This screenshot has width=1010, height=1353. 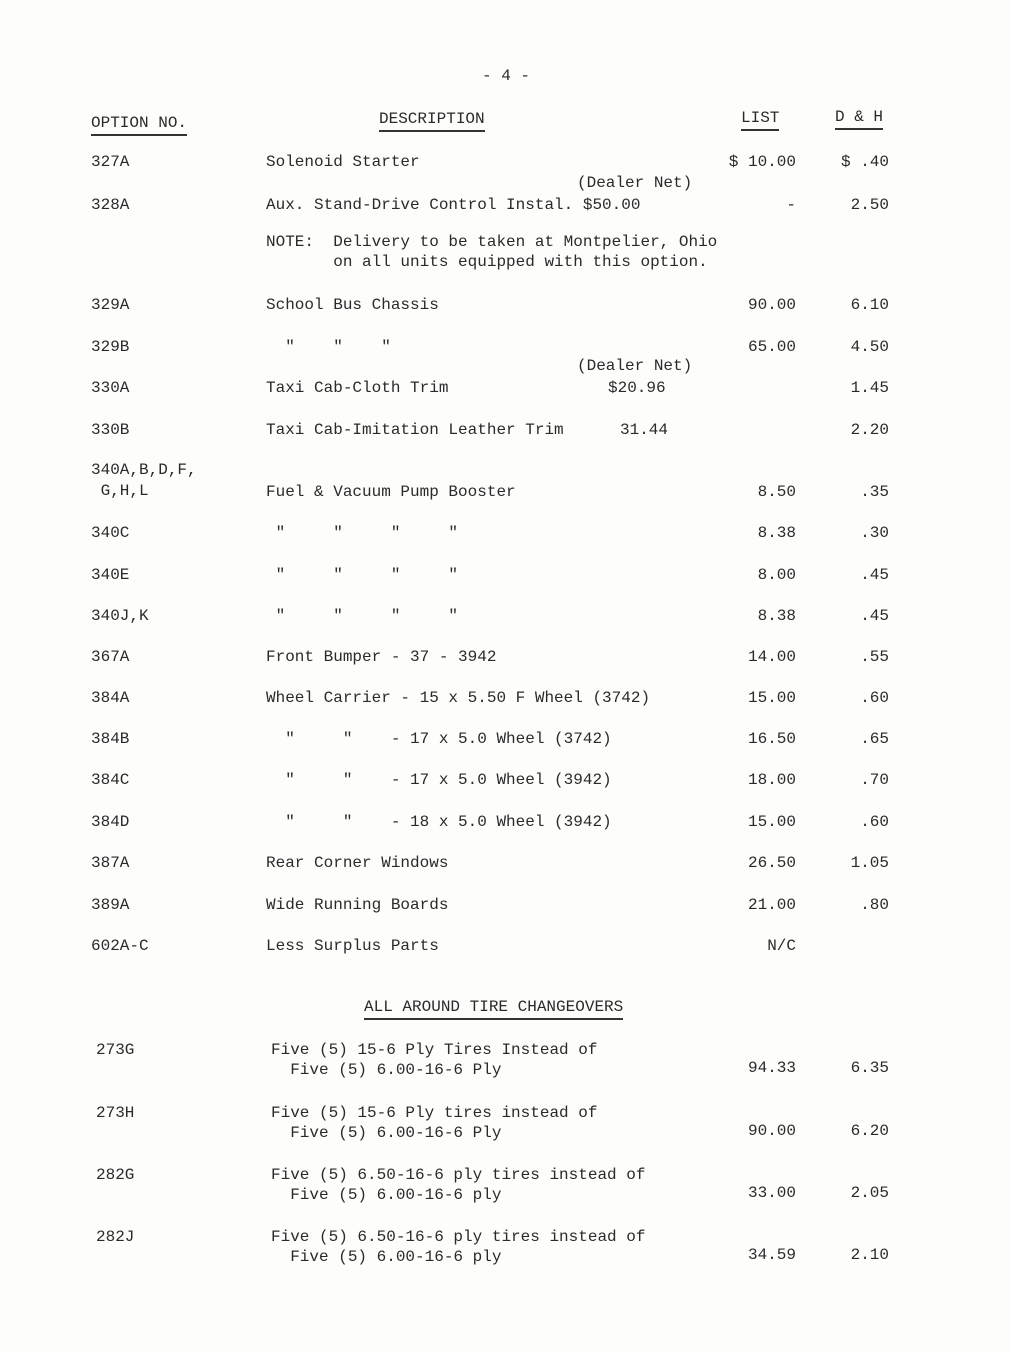 I want to click on description-cont: on all units equipped with this option., so click(x=487, y=262).